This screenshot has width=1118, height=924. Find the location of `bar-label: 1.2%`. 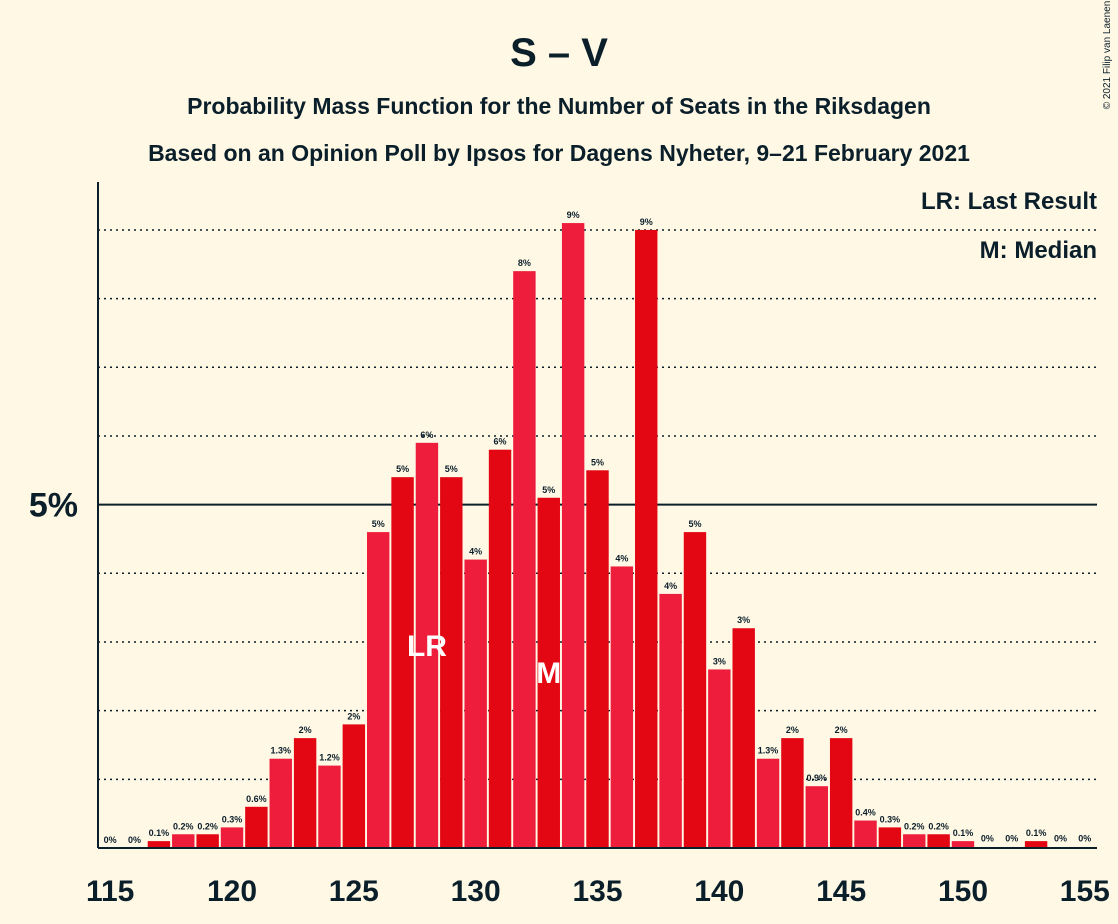

bar-label: 1.2% is located at coordinates (329, 758).